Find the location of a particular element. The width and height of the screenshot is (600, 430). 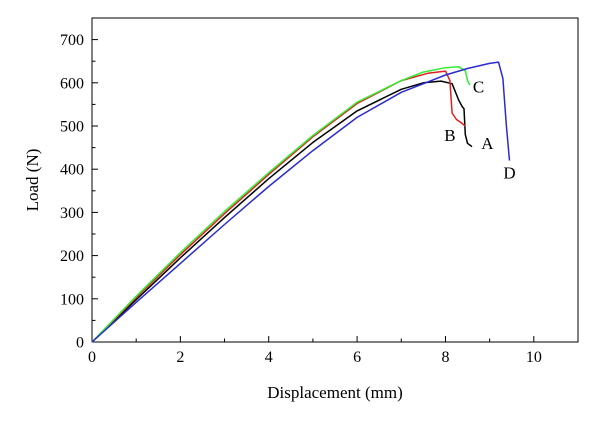

y-tick-label: 100 is located at coordinates (72, 299).